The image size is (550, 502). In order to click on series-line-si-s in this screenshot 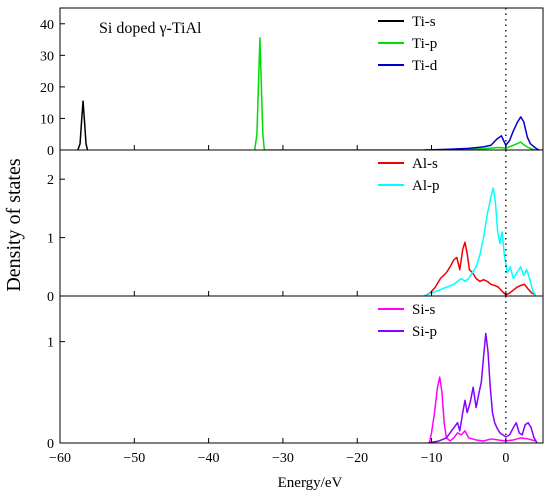, I will do `click(482, 409)`.